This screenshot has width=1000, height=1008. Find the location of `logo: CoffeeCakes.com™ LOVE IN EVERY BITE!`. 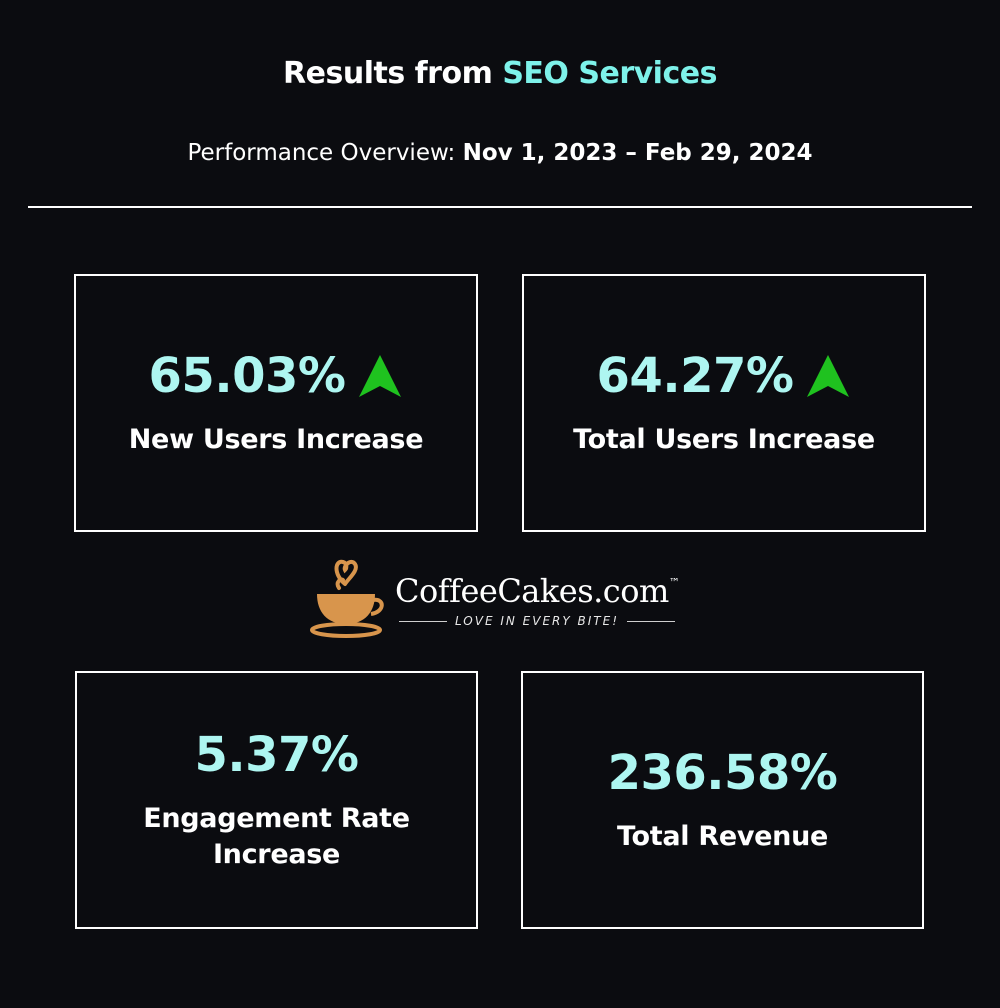

logo: CoffeeCakes.com™ LOVE IN EVERY BITE! is located at coordinates (505, 595).